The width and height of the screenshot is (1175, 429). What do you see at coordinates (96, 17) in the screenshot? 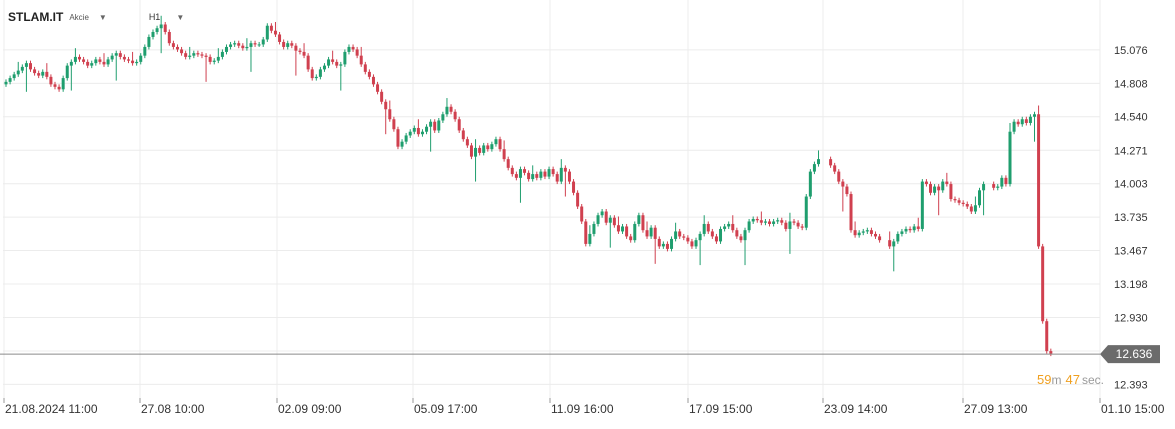
I see `chart-header: STLAM.IT Akcie ▼ H1 ▼` at bounding box center [96, 17].